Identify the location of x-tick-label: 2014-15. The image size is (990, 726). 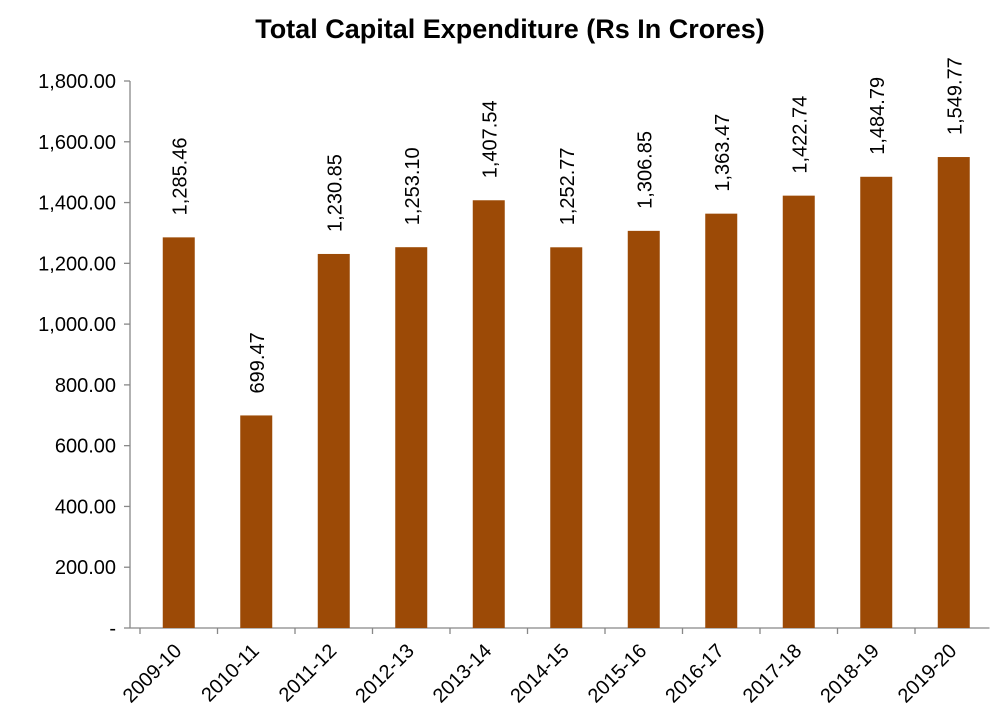
(539, 673).